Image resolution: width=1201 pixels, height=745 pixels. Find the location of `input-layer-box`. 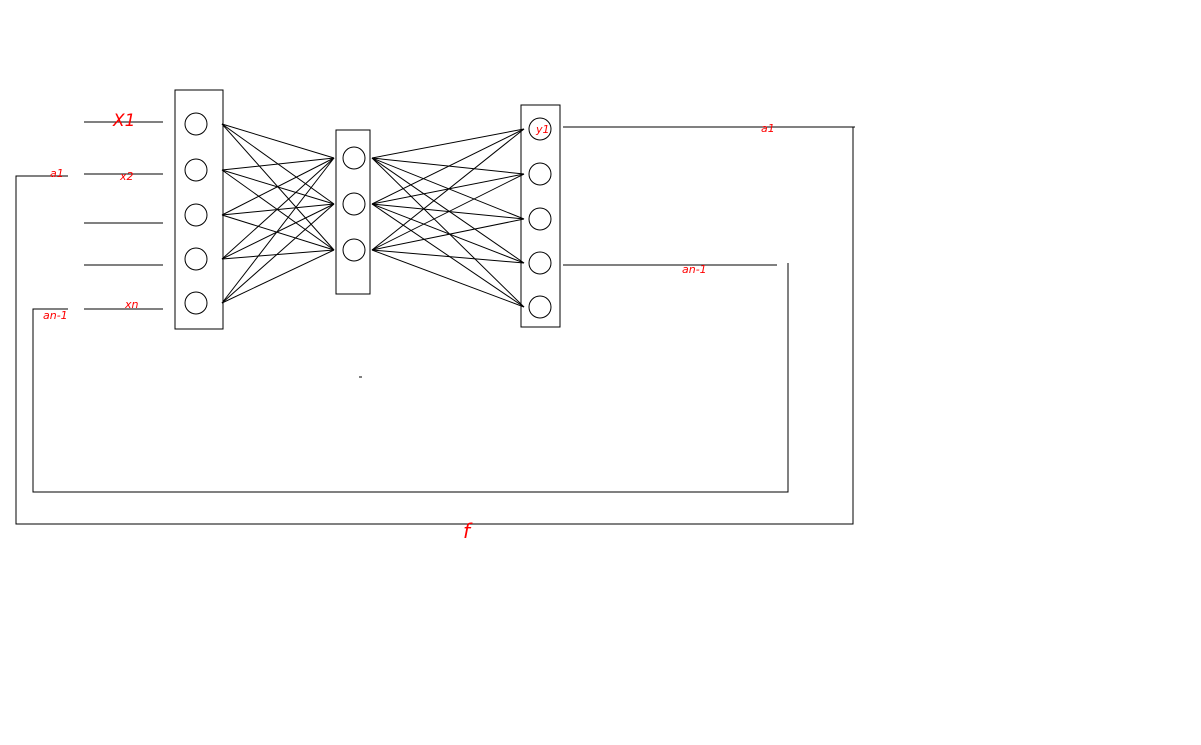

input-layer-box is located at coordinates (199, 209).